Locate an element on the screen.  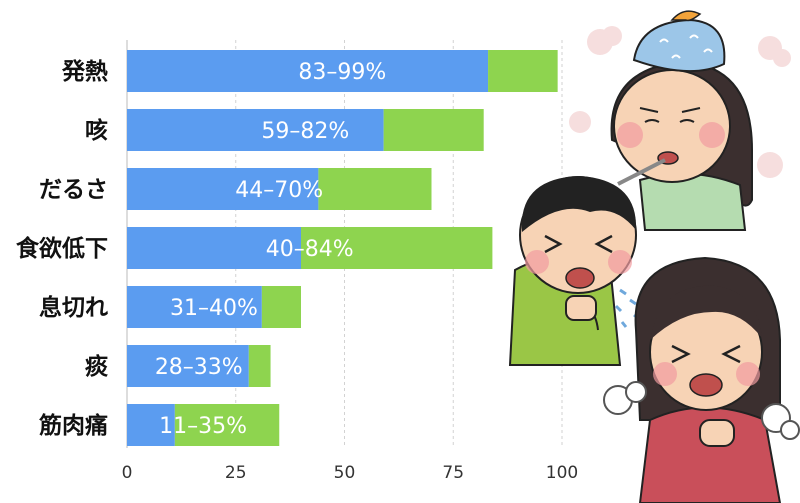
category-label: 食欲低下 is located at coordinates (62, 248).